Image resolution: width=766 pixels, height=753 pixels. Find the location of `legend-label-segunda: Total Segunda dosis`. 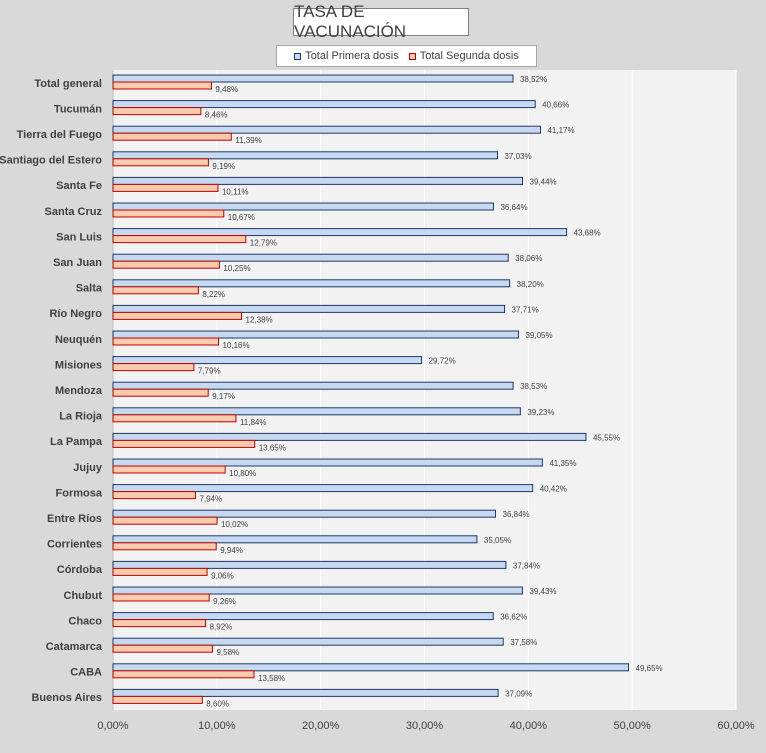

legend-label-segunda: Total Segunda dosis is located at coordinates (469, 56).